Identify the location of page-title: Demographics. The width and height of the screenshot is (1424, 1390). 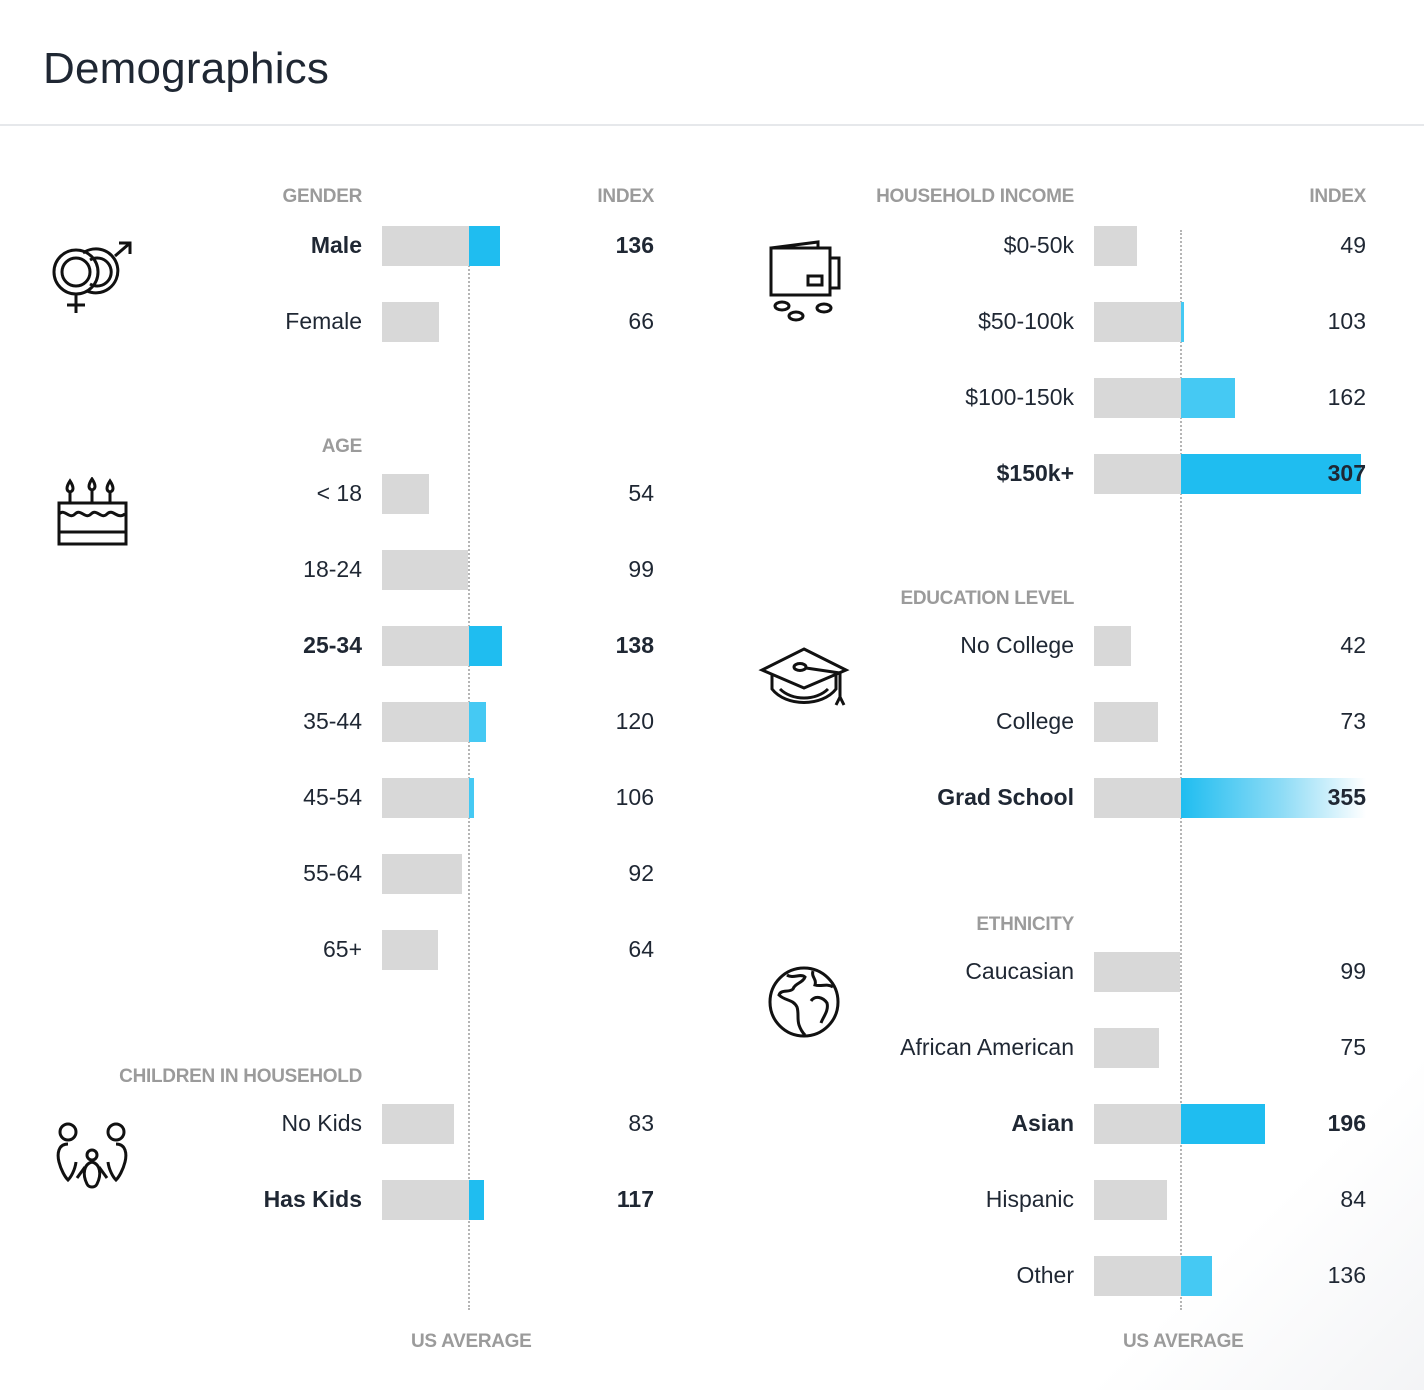
(186, 68).